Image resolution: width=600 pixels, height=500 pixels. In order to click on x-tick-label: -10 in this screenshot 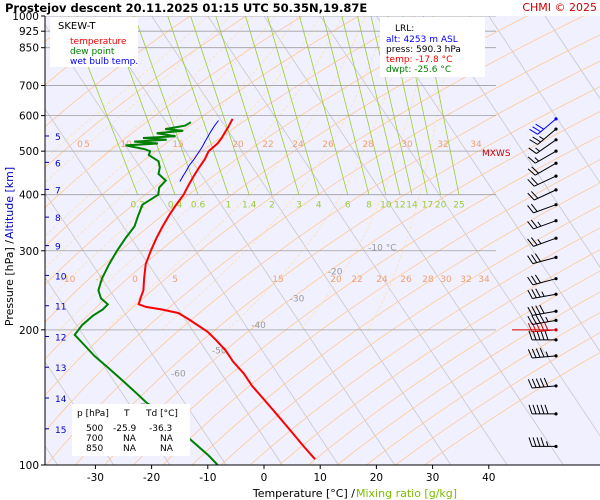, I will do `click(207, 478)`.